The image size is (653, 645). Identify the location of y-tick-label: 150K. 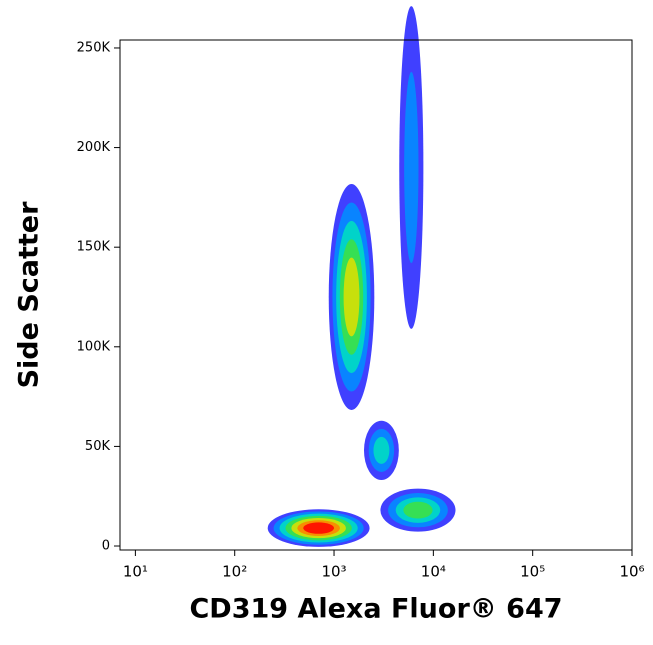
(94, 247).